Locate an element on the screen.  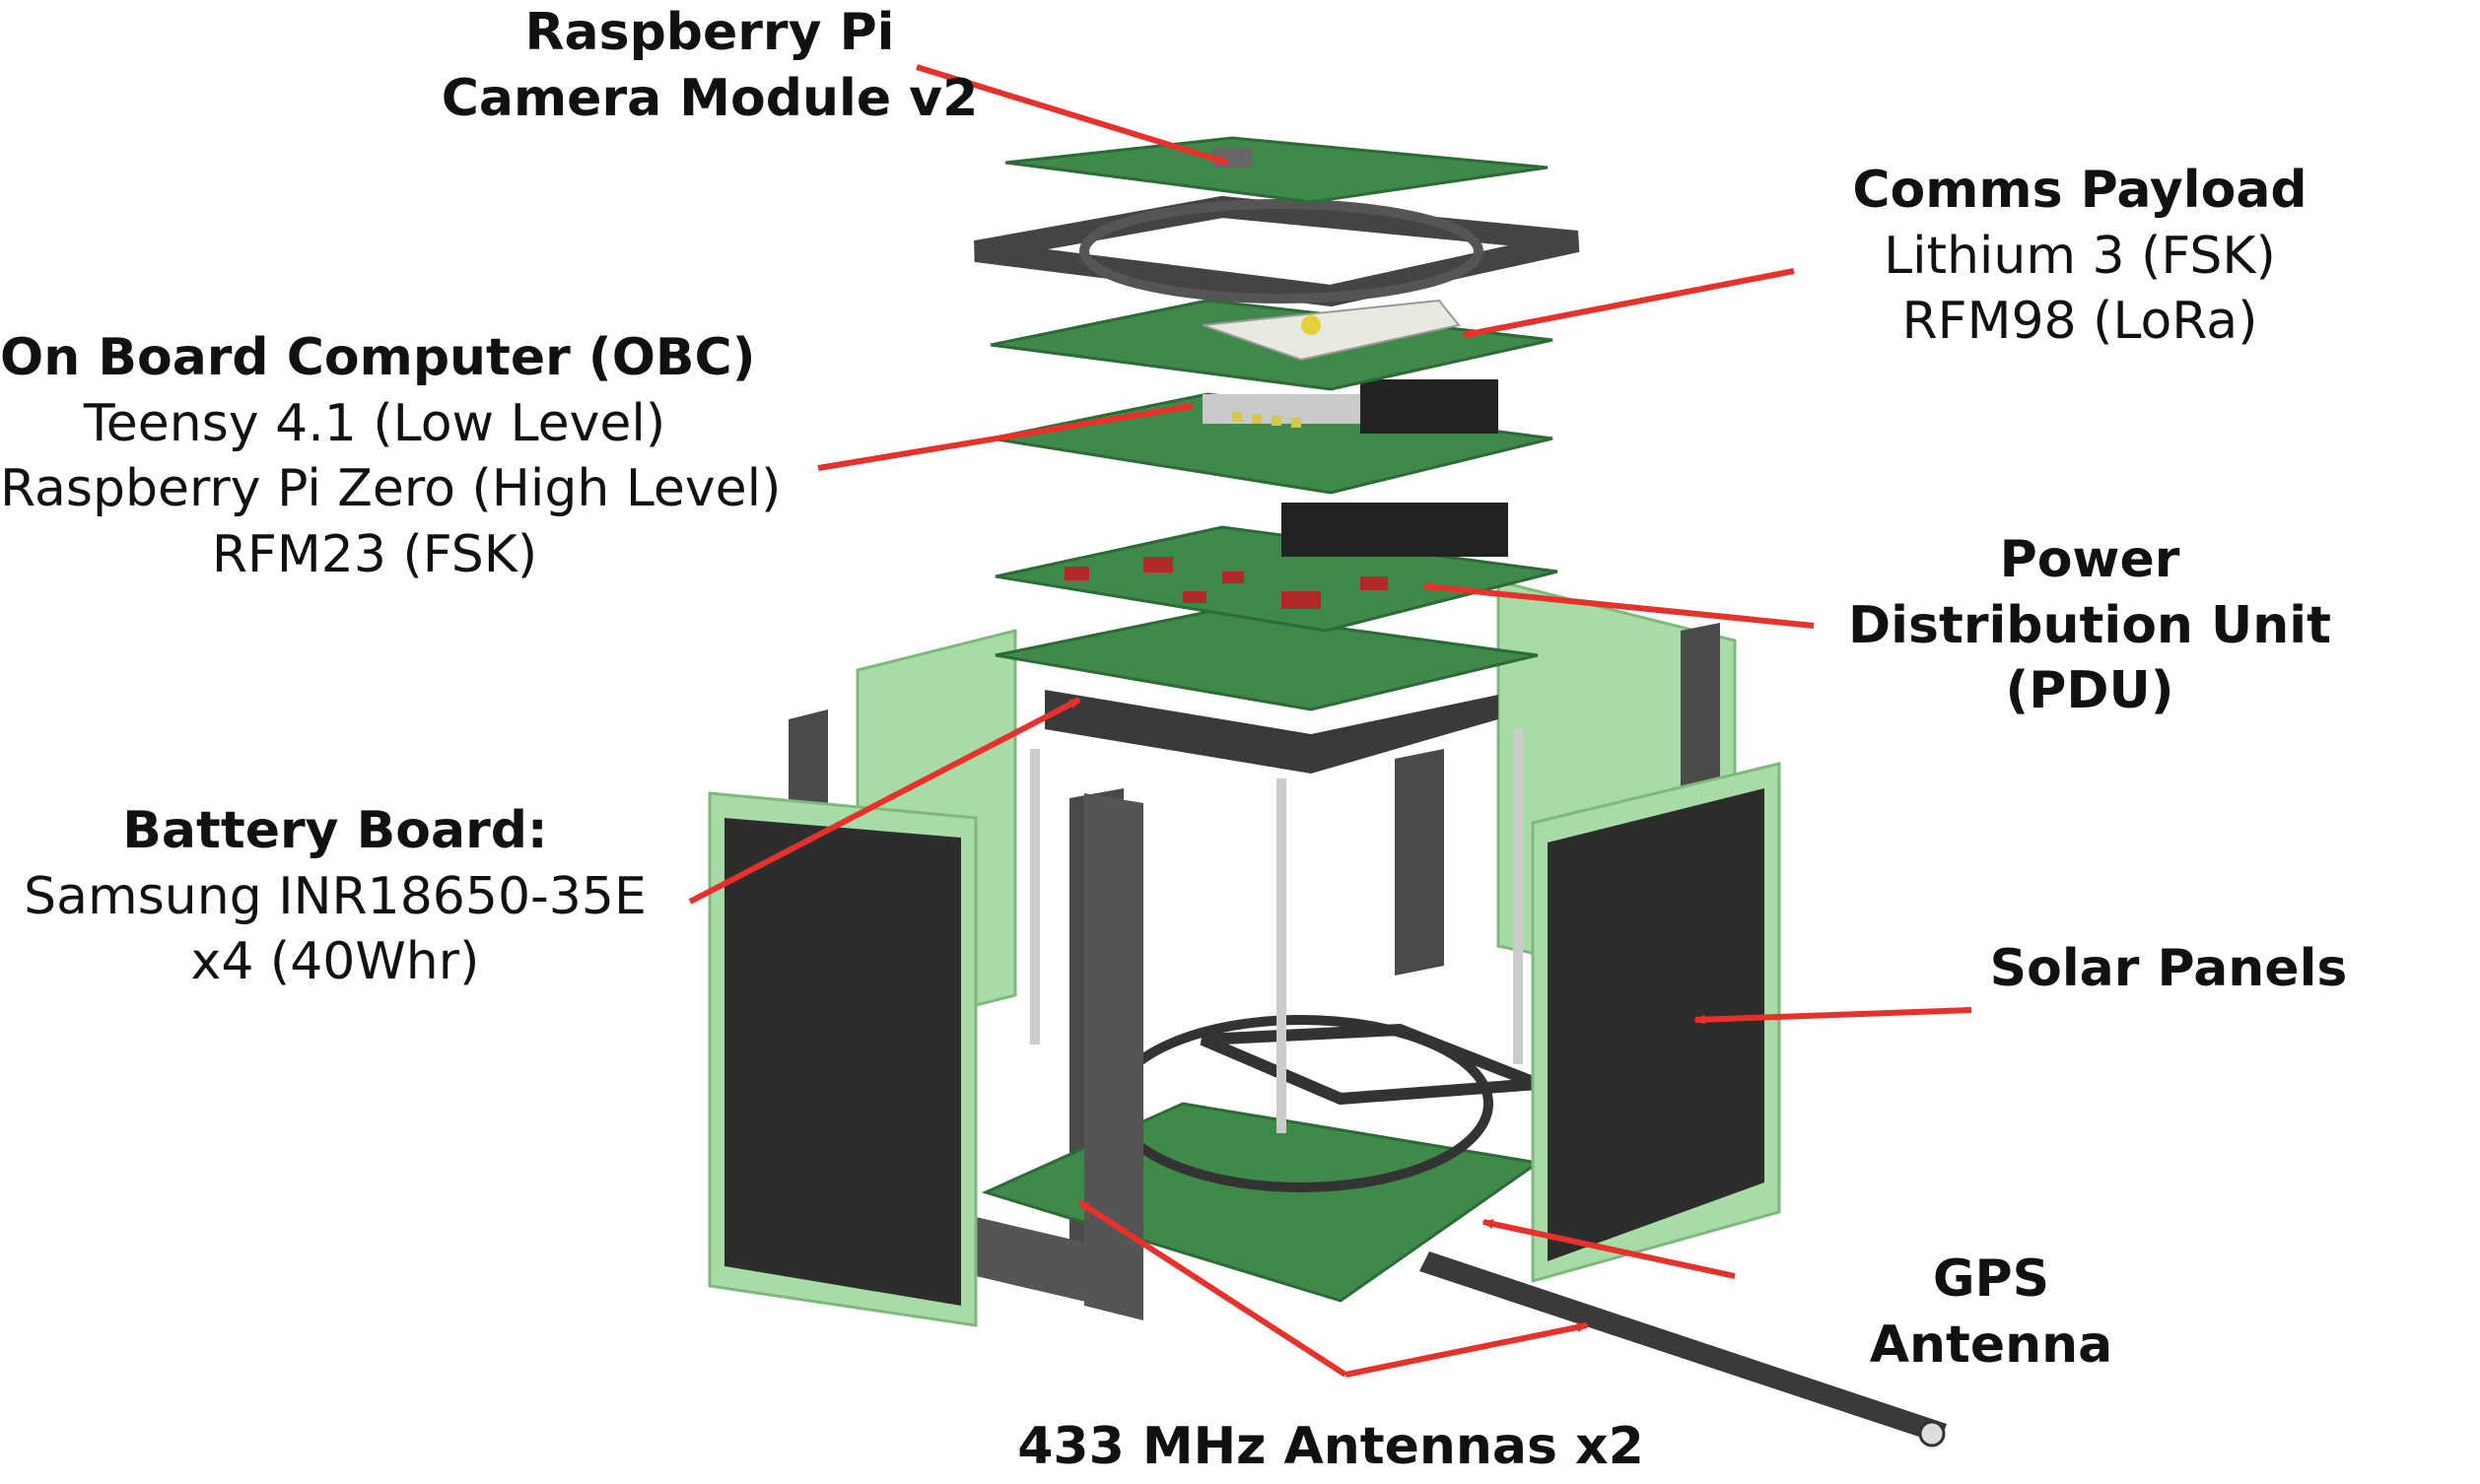
right-solar-panel is located at coordinates (1656, 1022).